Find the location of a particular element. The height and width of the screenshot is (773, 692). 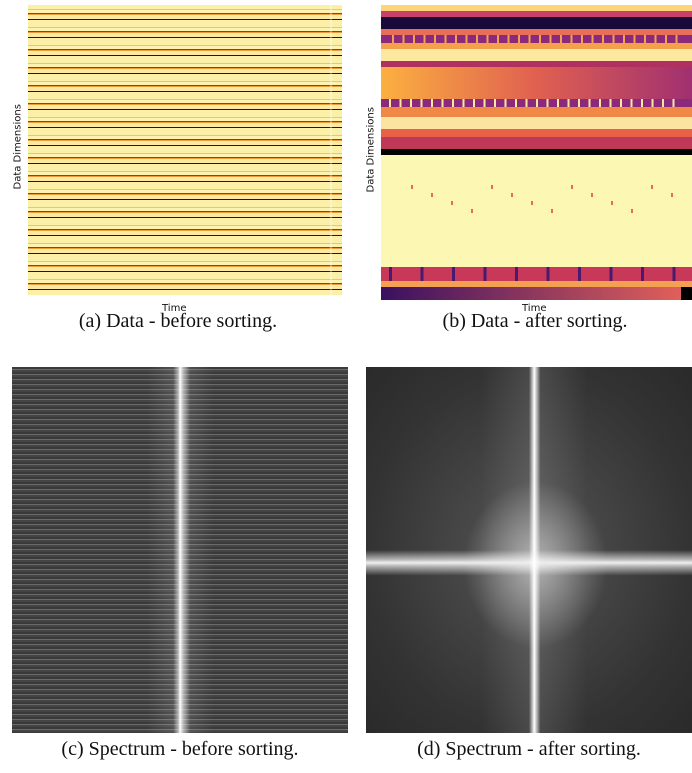

caption: (c) Spectrum - before sorting. is located at coordinates (180, 749).